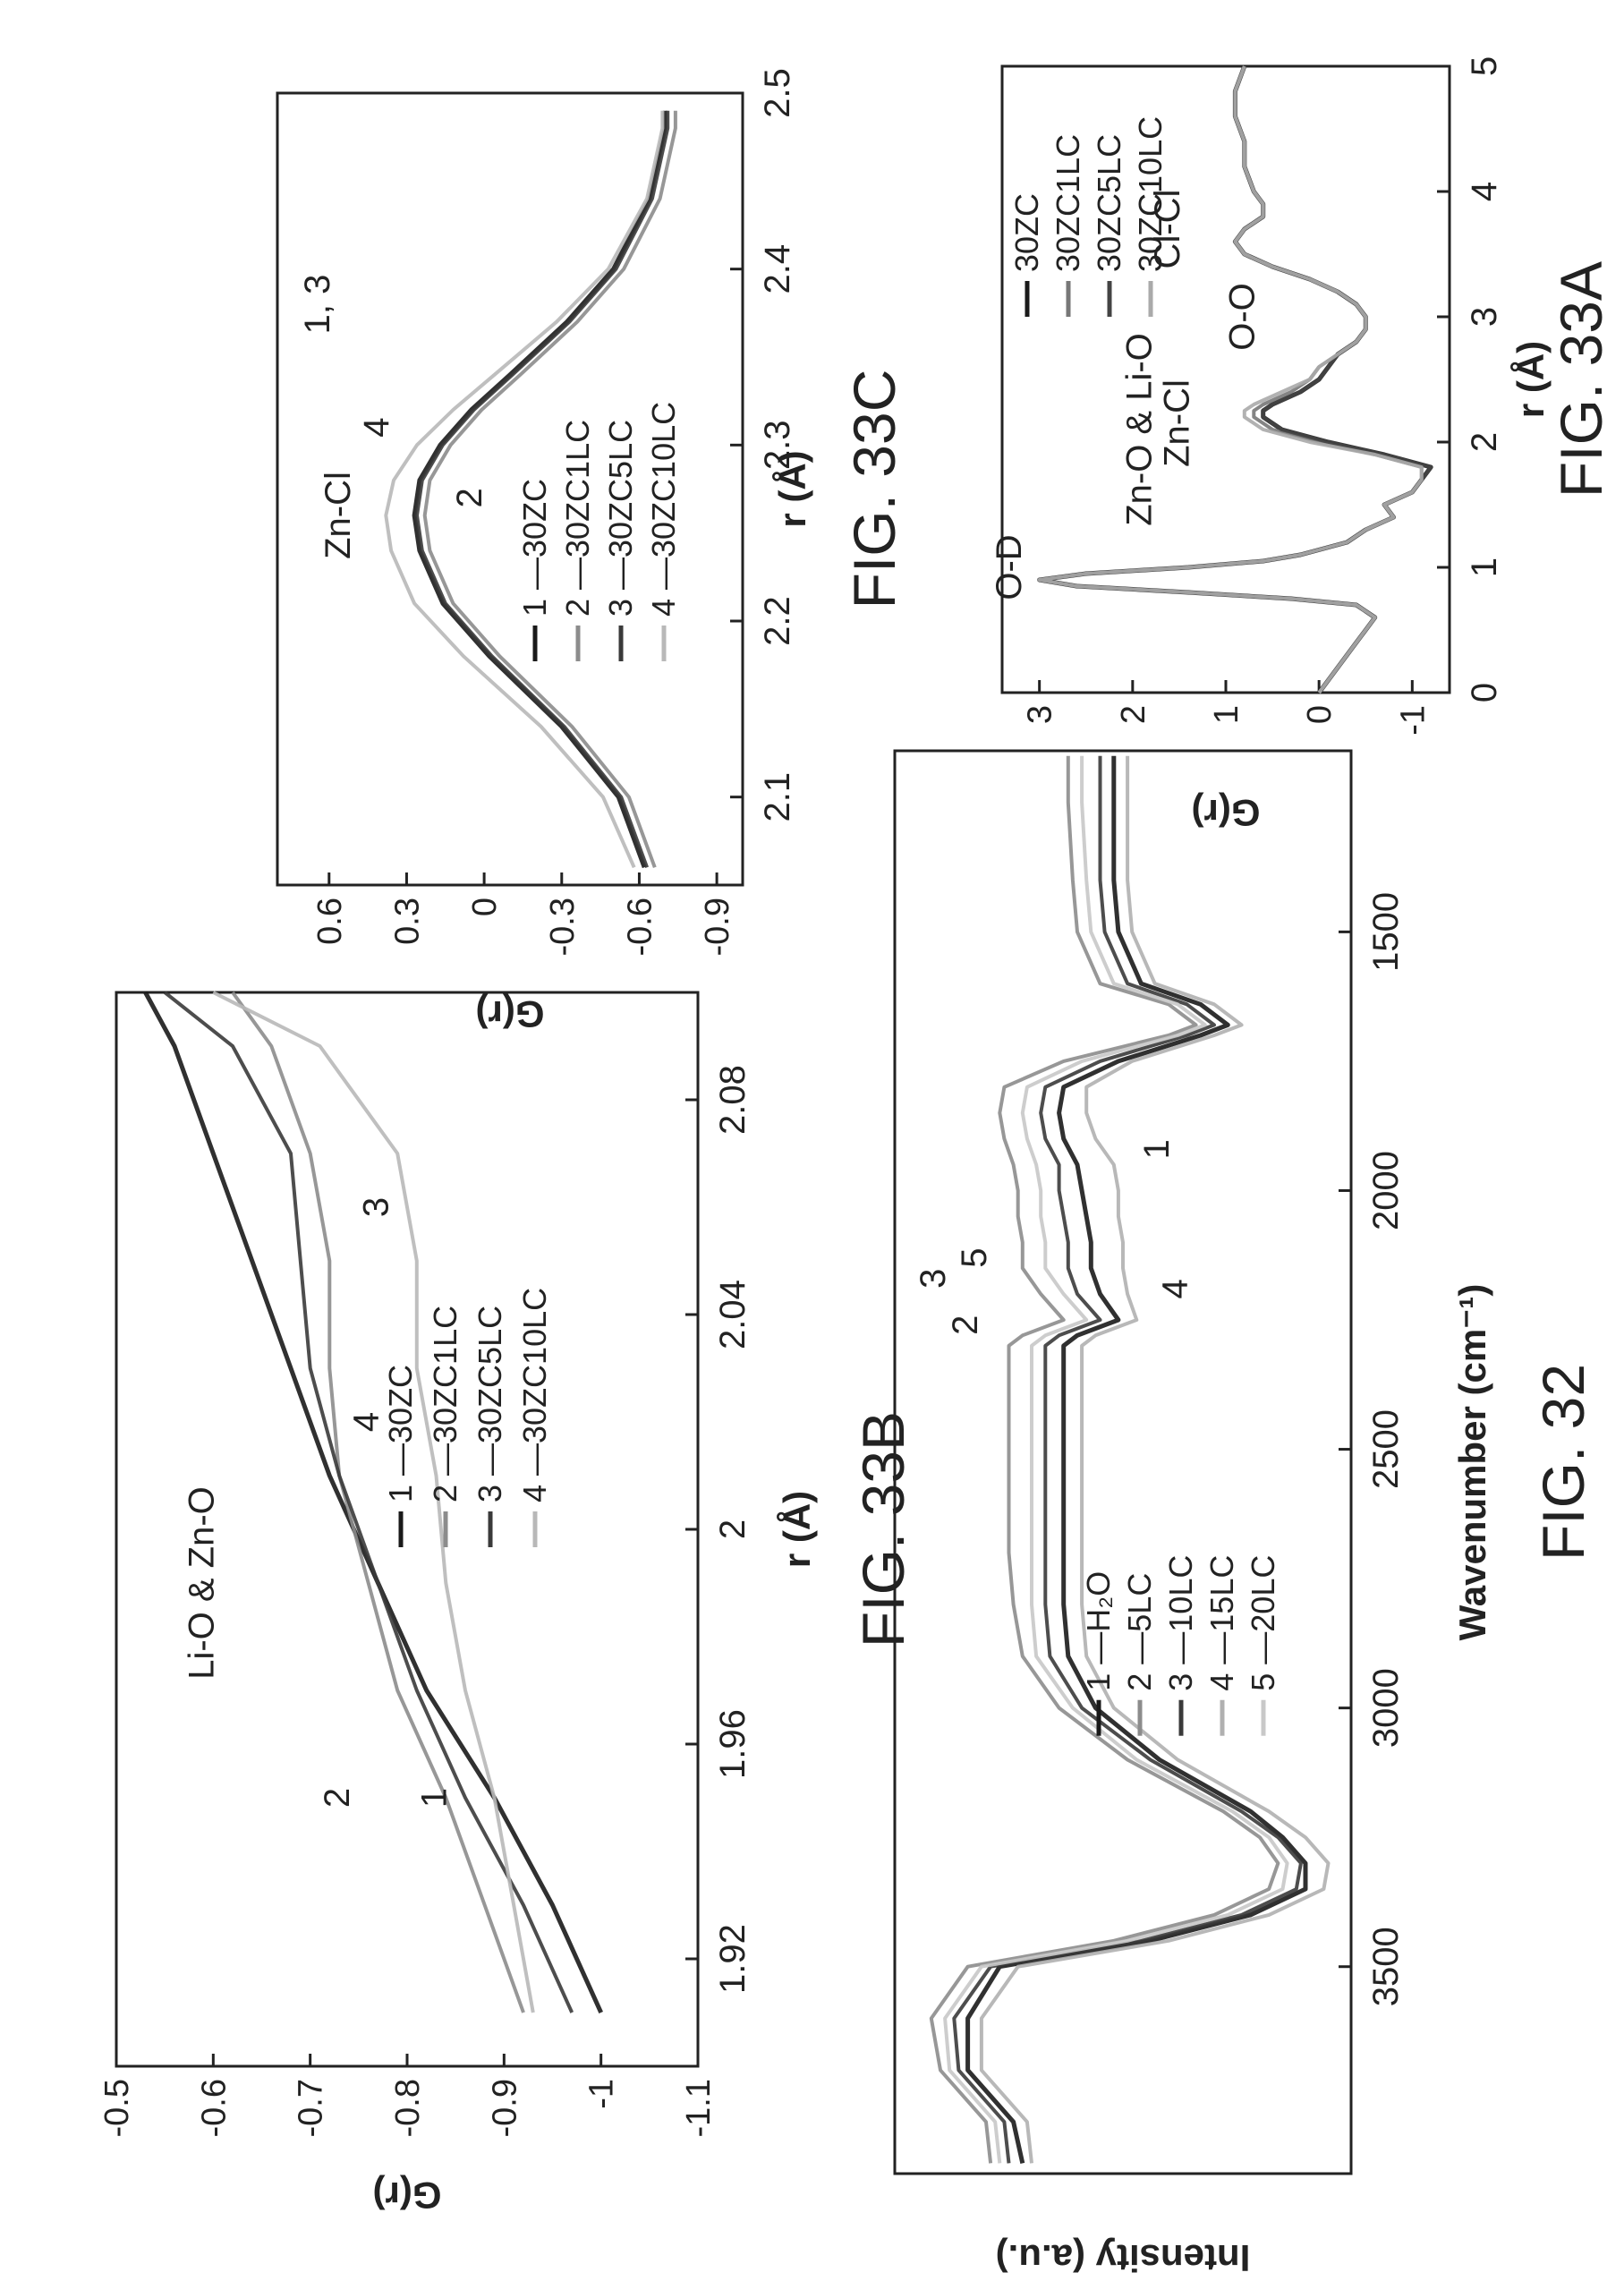 This screenshot has height=2281, width=1624. Describe the element at coordinates (1472, 1462) in the screenshot. I see `x-axis-label: Wavenumber (cm⁻¹)` at that location.